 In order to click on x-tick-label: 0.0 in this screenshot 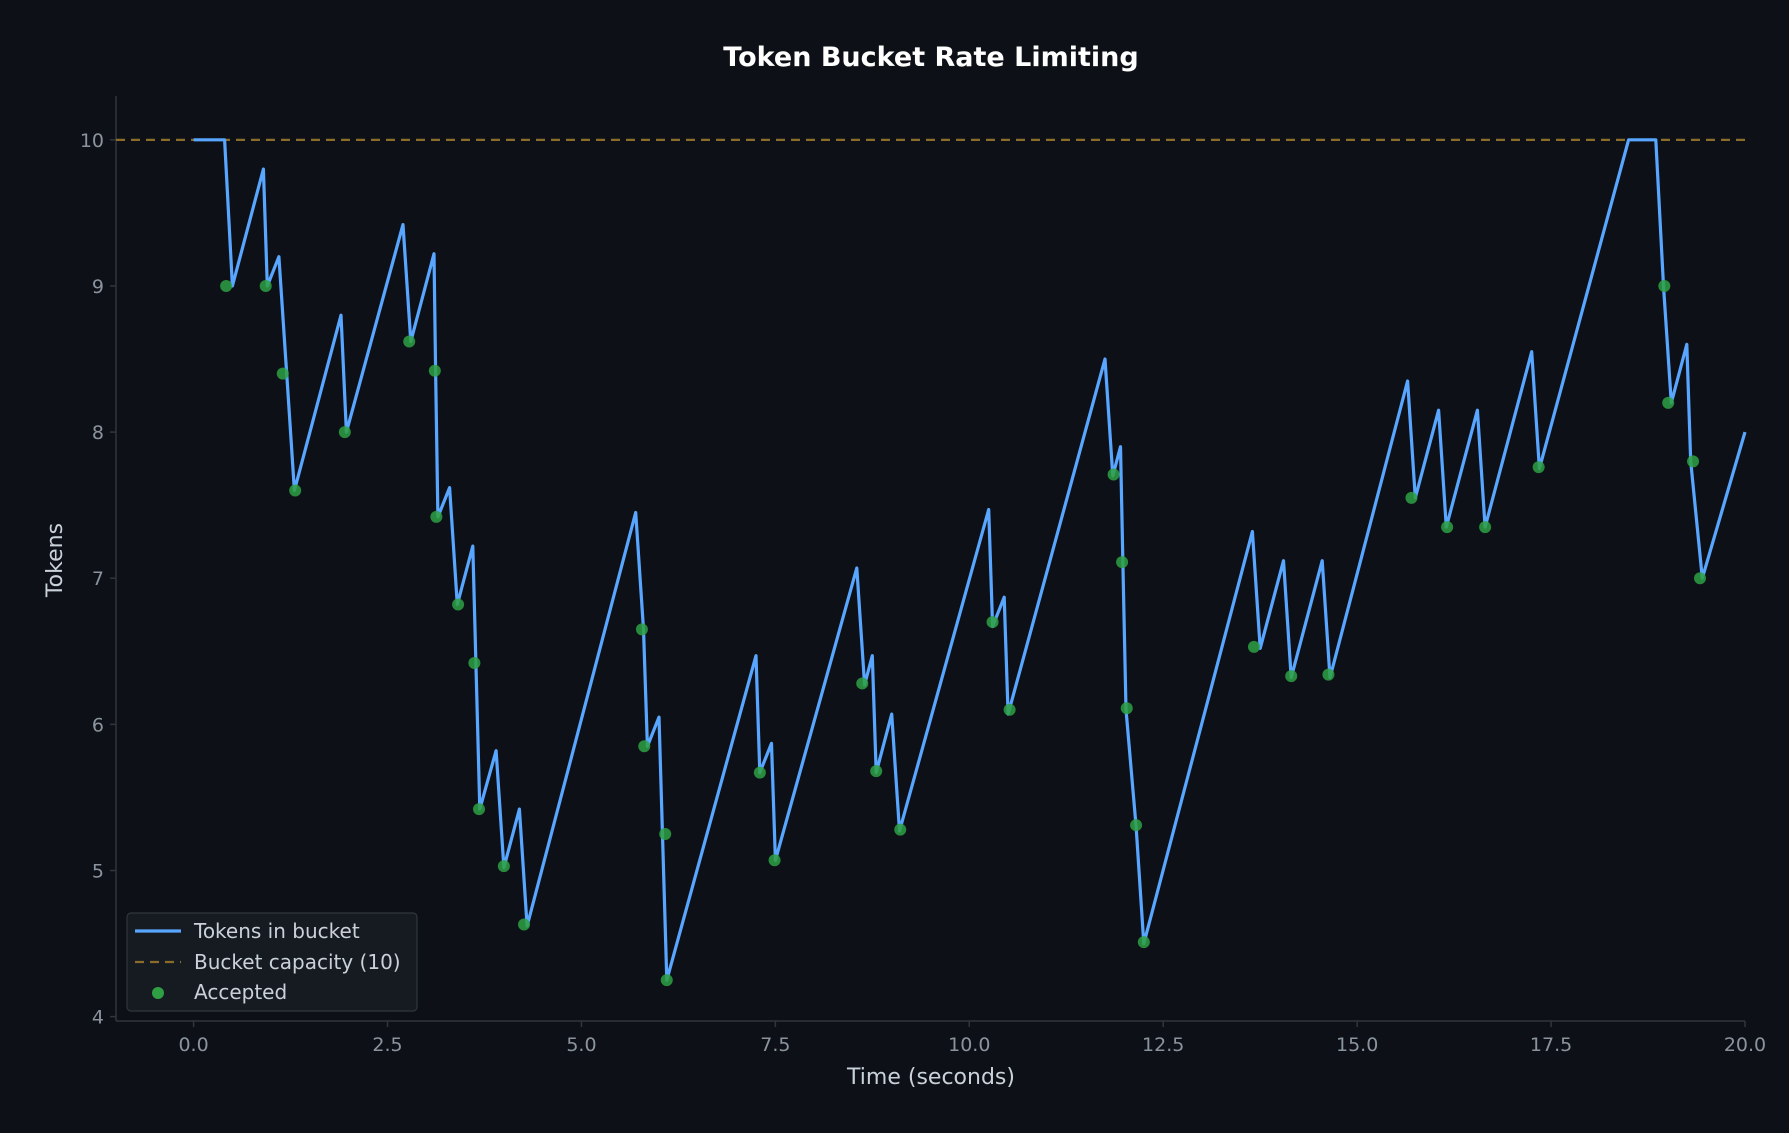, I will do `click(193, 1045)`.